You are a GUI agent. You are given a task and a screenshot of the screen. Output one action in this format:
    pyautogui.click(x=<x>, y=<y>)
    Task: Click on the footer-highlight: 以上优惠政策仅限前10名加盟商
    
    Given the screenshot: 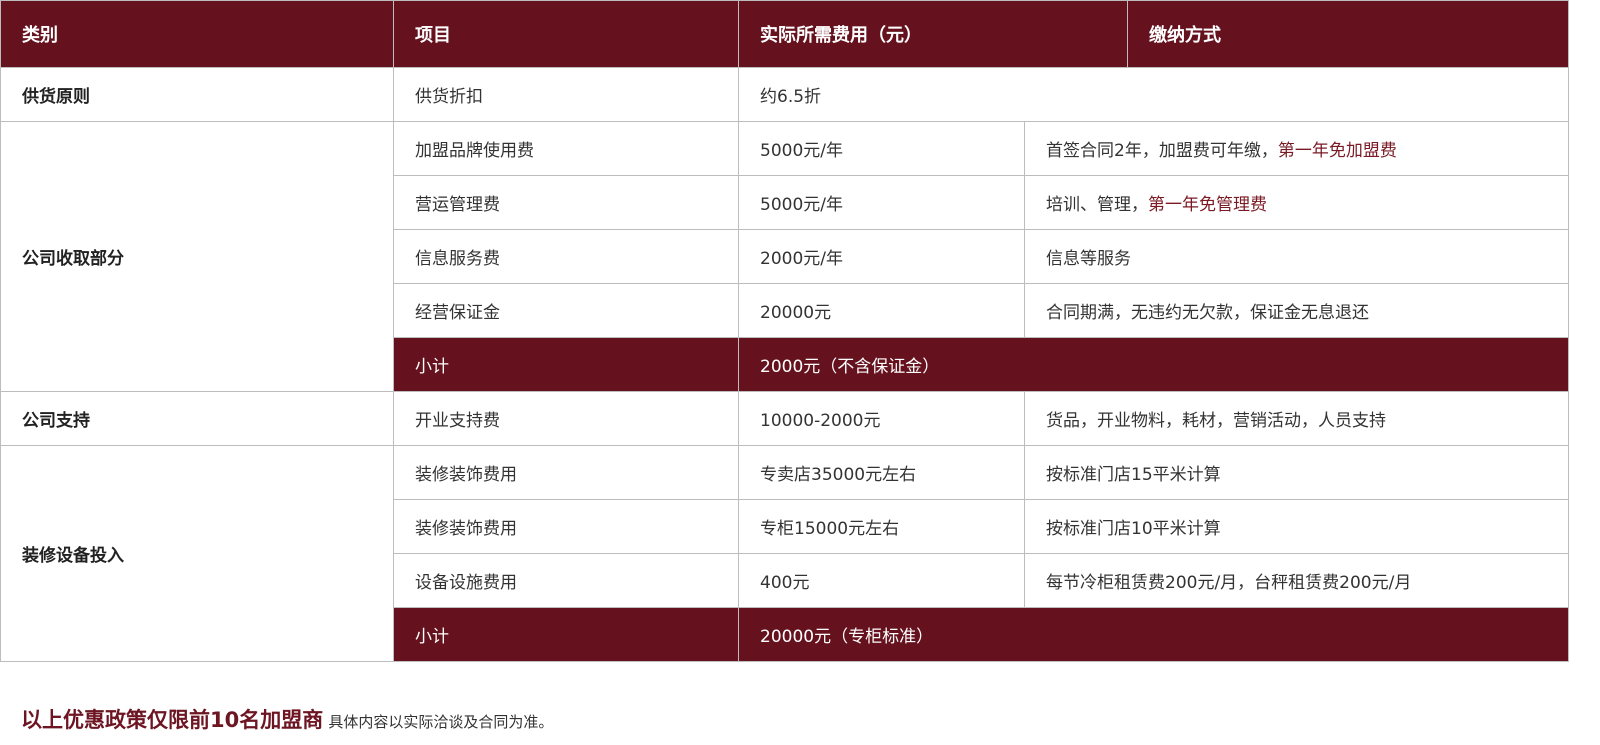 What is the action you would take?
    pyautogui.click(x=172, y=720)
    